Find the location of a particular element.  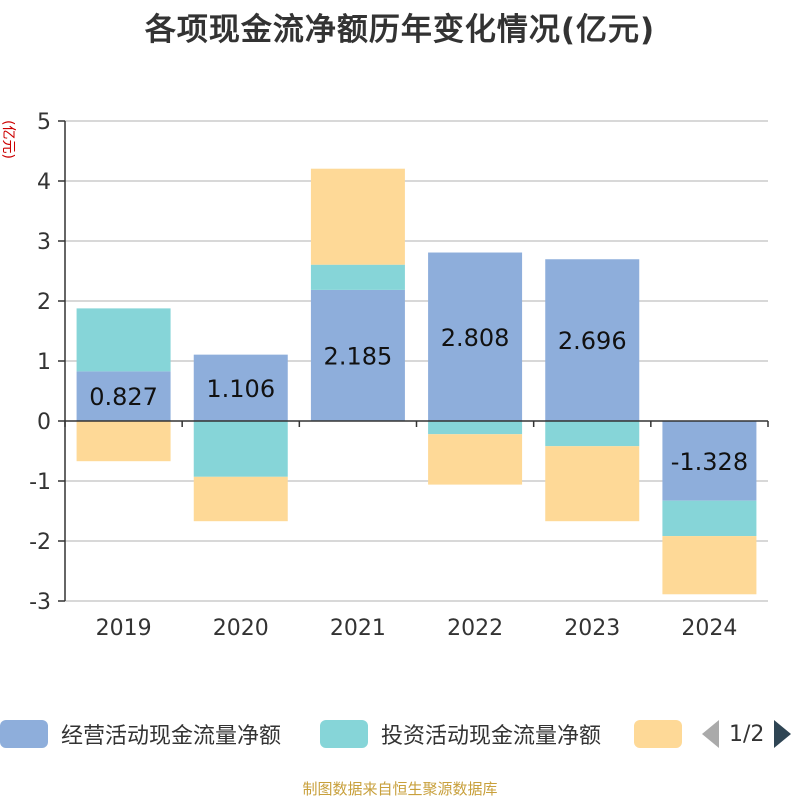

data-label-operating-2021: 2.185 is located at coordinates (358, 356).